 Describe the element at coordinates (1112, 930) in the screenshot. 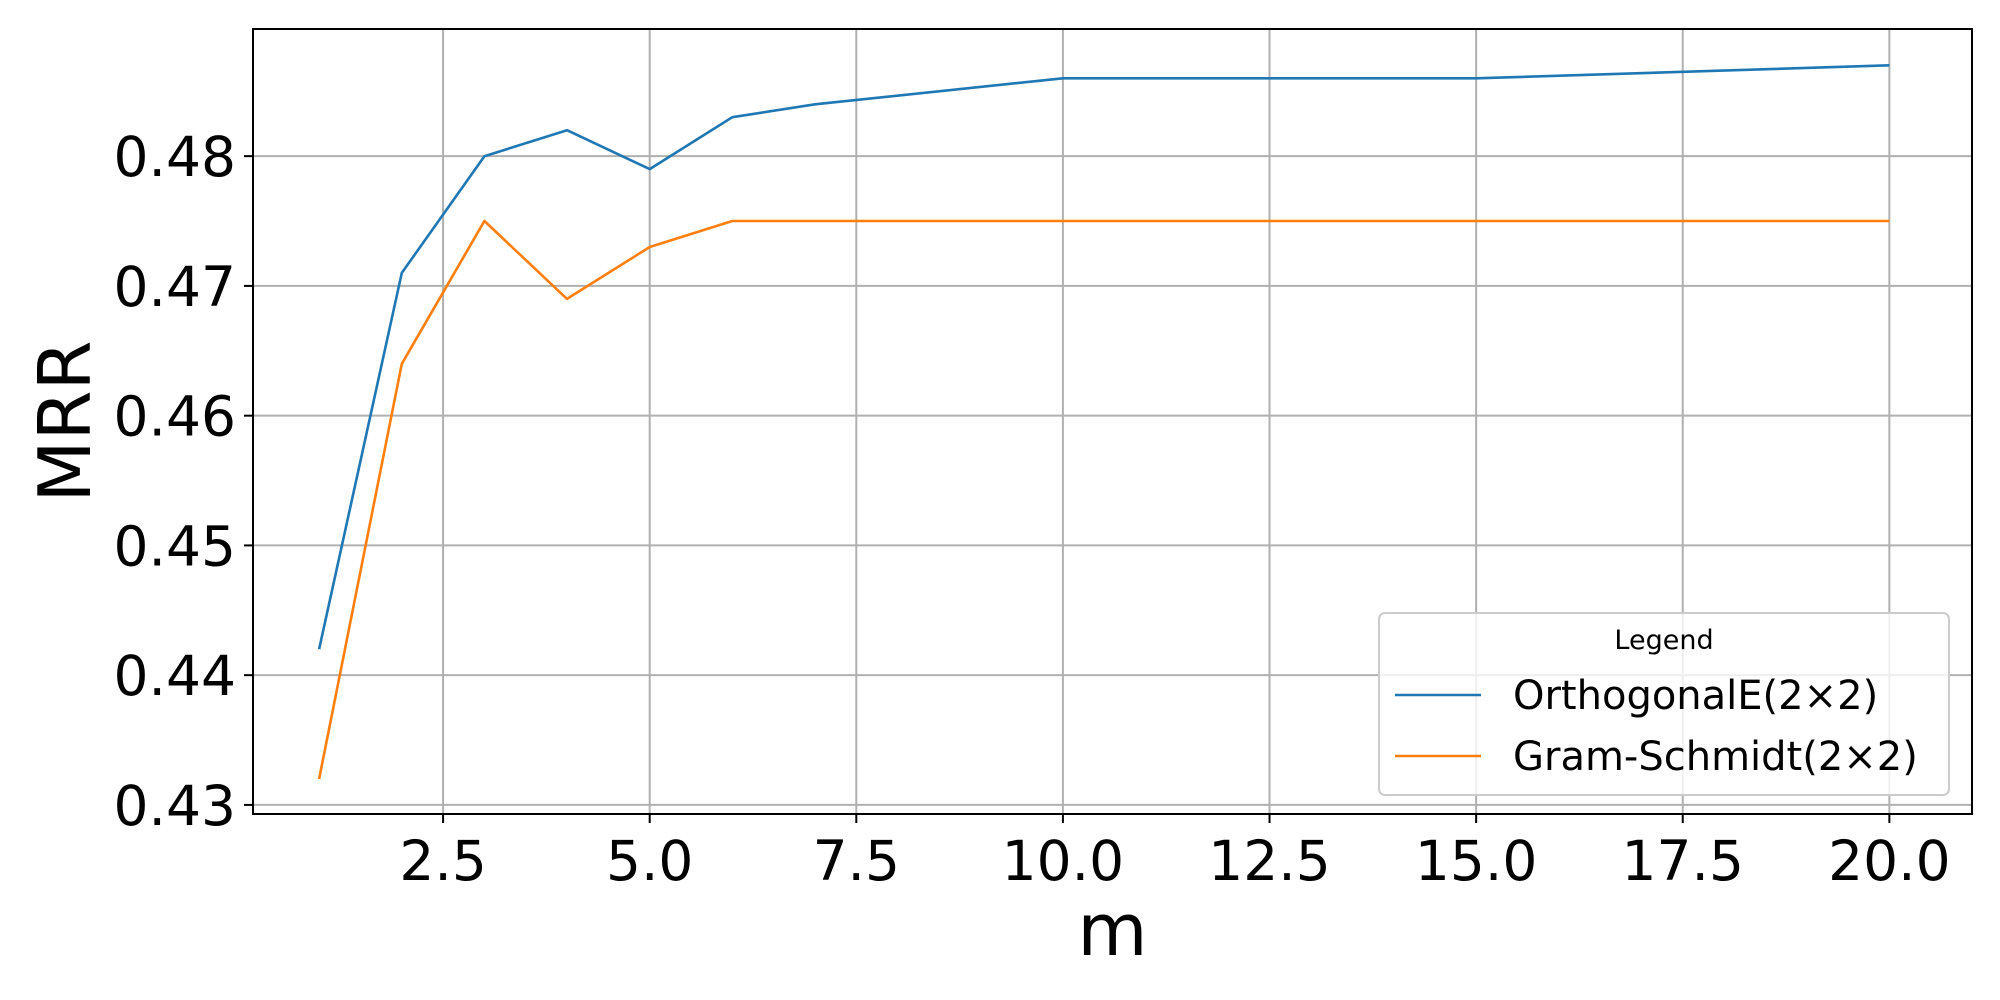

I see `x-axis-title: m` at that location.